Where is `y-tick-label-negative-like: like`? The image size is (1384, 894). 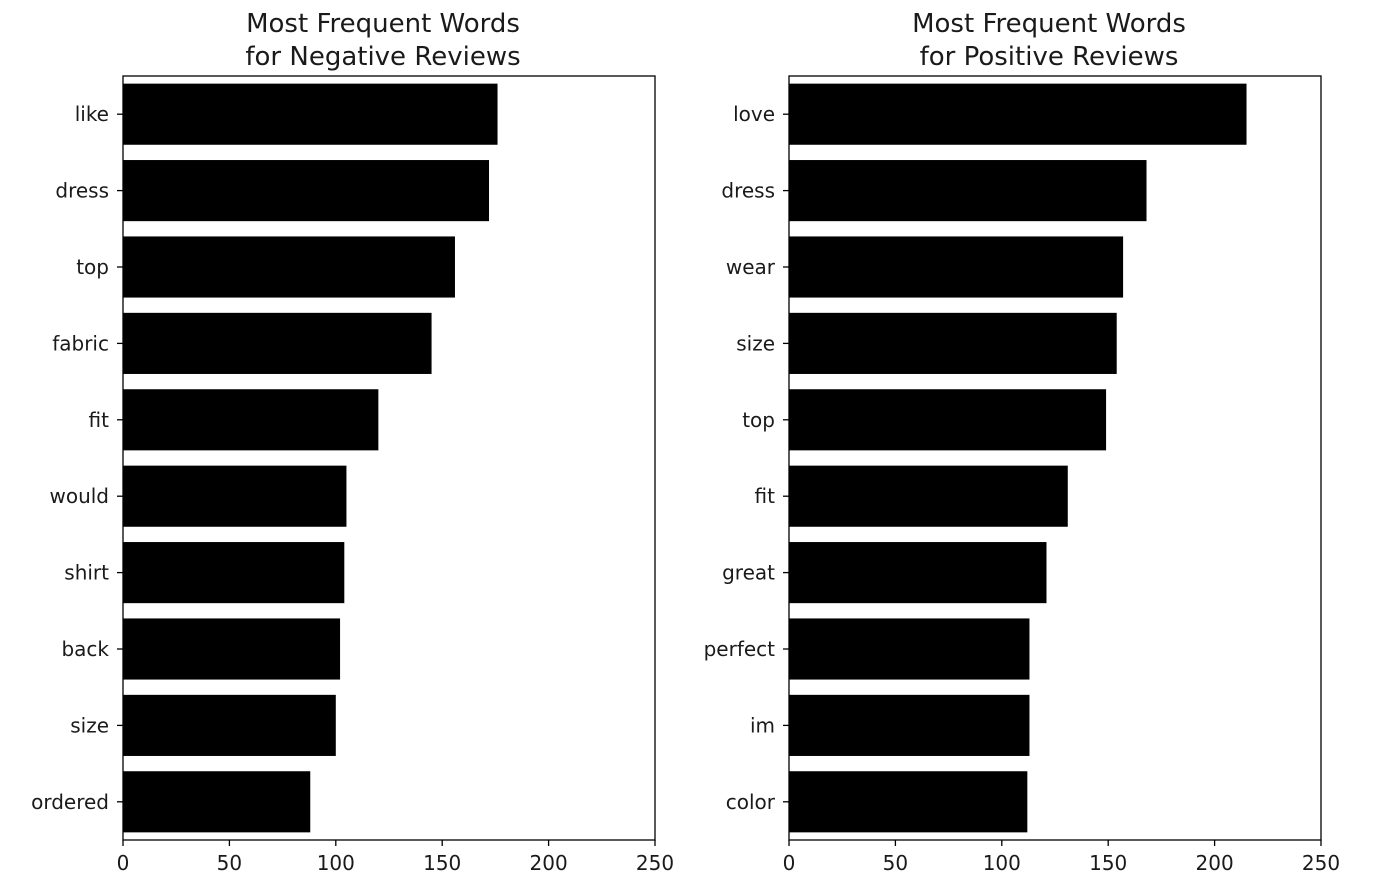
y-tick-label-negative-like: like is located at coordinates (92, 114).